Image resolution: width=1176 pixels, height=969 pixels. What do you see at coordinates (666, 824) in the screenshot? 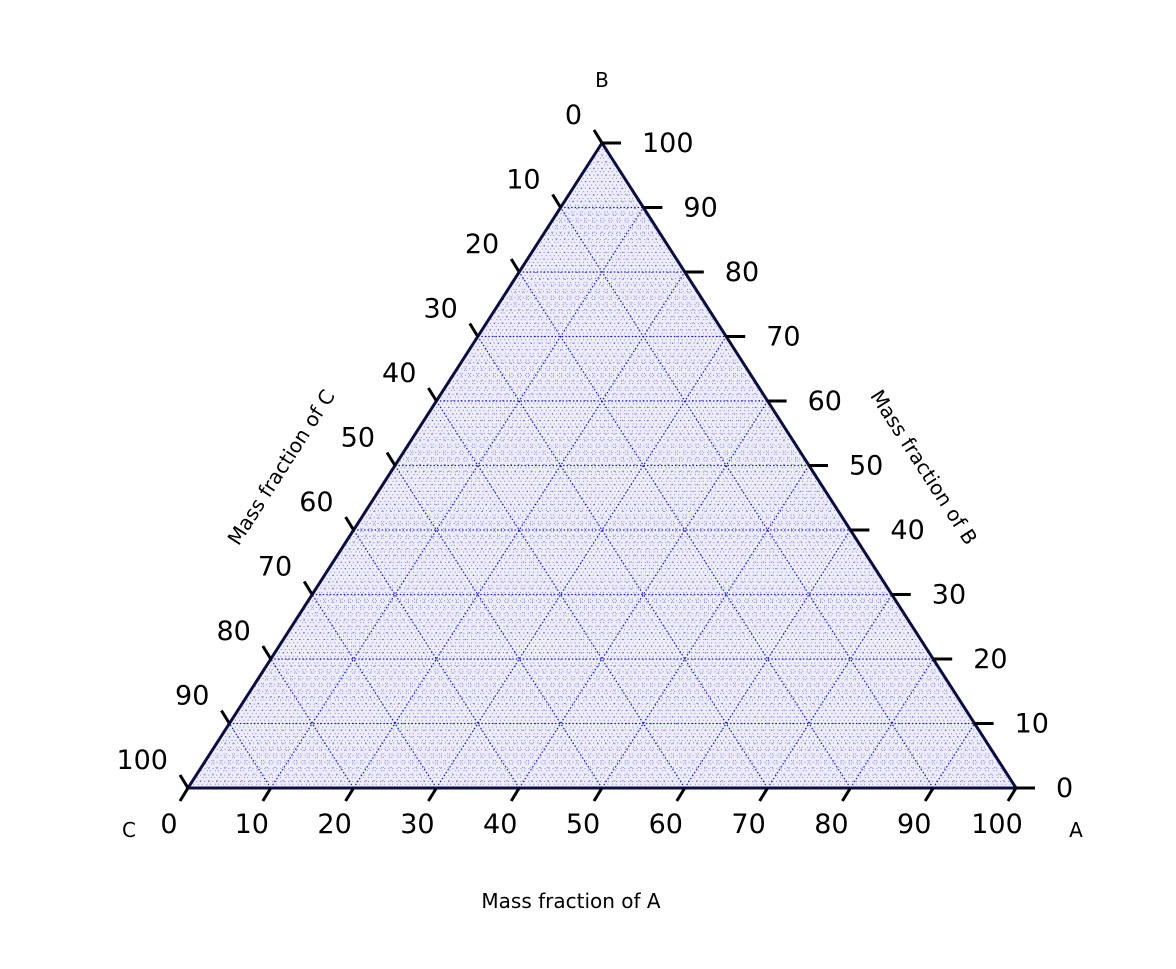
I see `tick-label-a: 60` at bounding box center [666, 824].